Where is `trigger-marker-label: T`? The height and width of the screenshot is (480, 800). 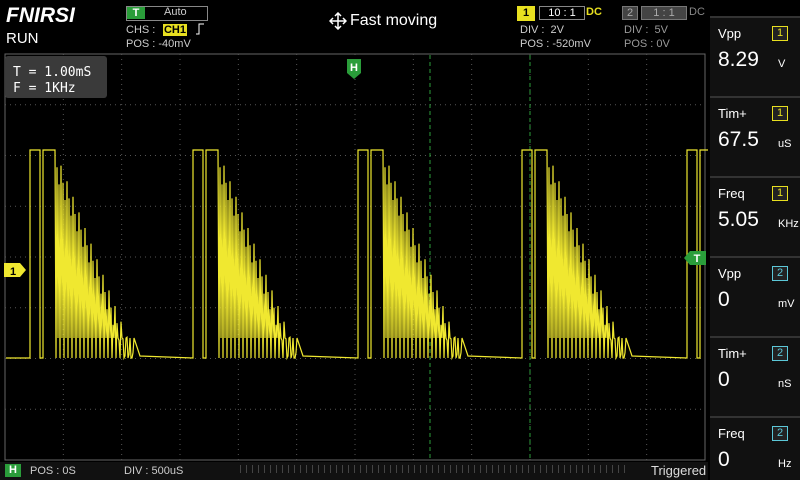 trigger-marker-label: T is located at coordinates (697, 259).